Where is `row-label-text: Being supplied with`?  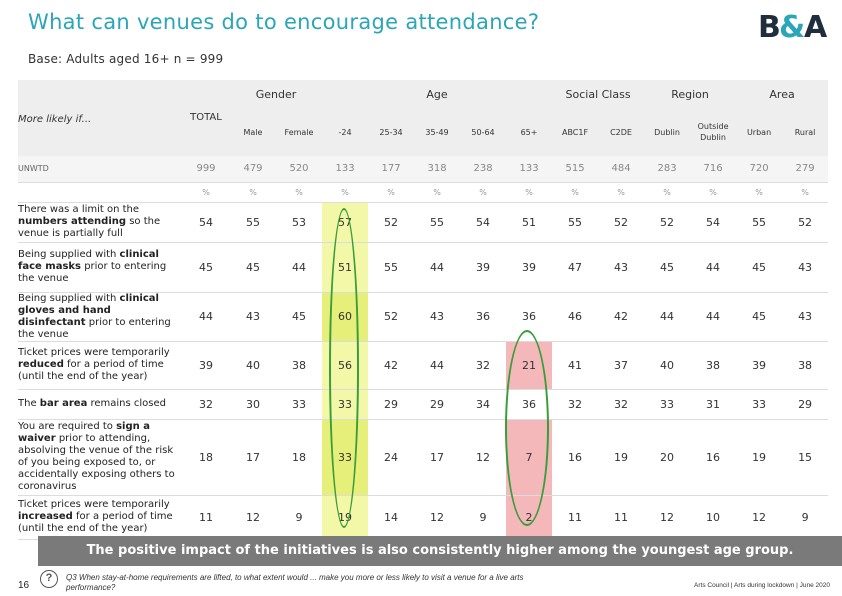 row-label-text: Being supplied with is located at coordinates (69, 298).